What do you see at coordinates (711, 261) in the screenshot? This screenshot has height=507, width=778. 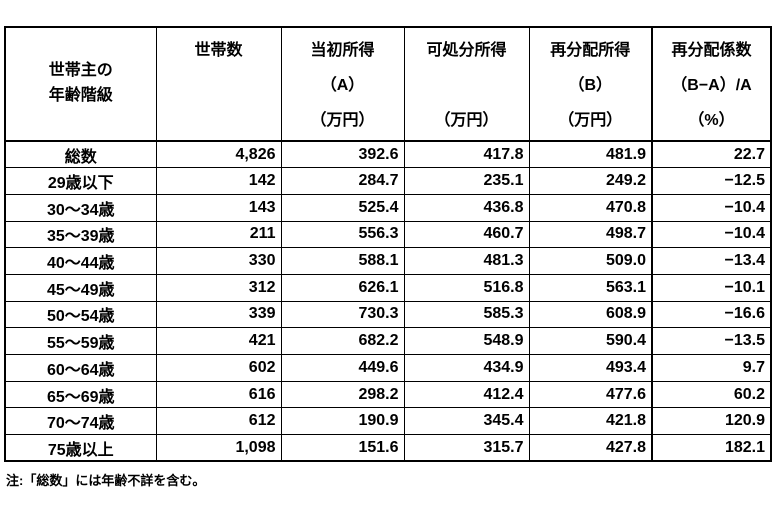 I see `data-cell: −13.4` at bounding box center [711, 261].